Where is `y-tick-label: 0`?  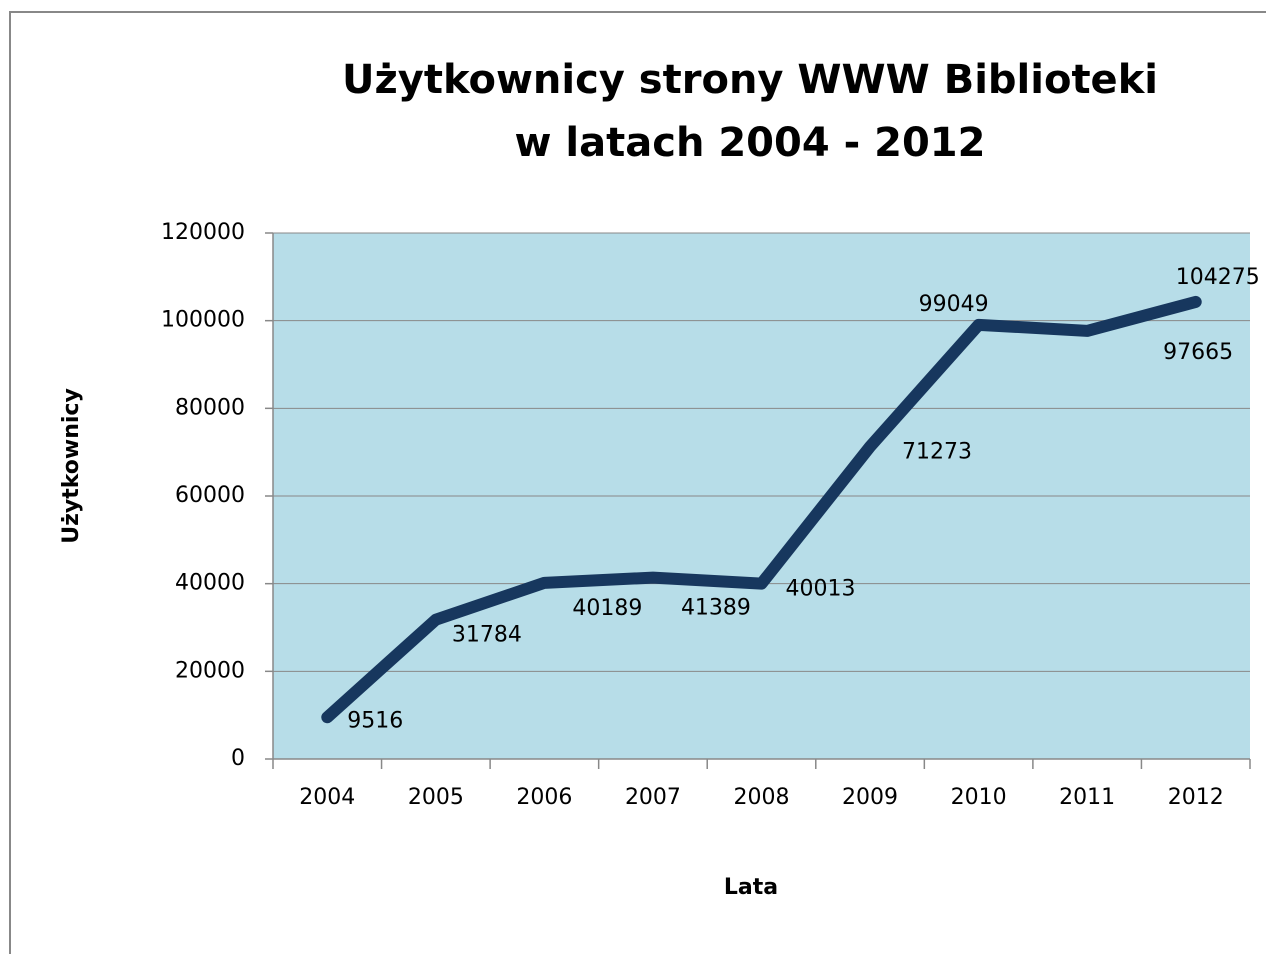
y-tick-label: 0 is located at coordinates (238, 758).